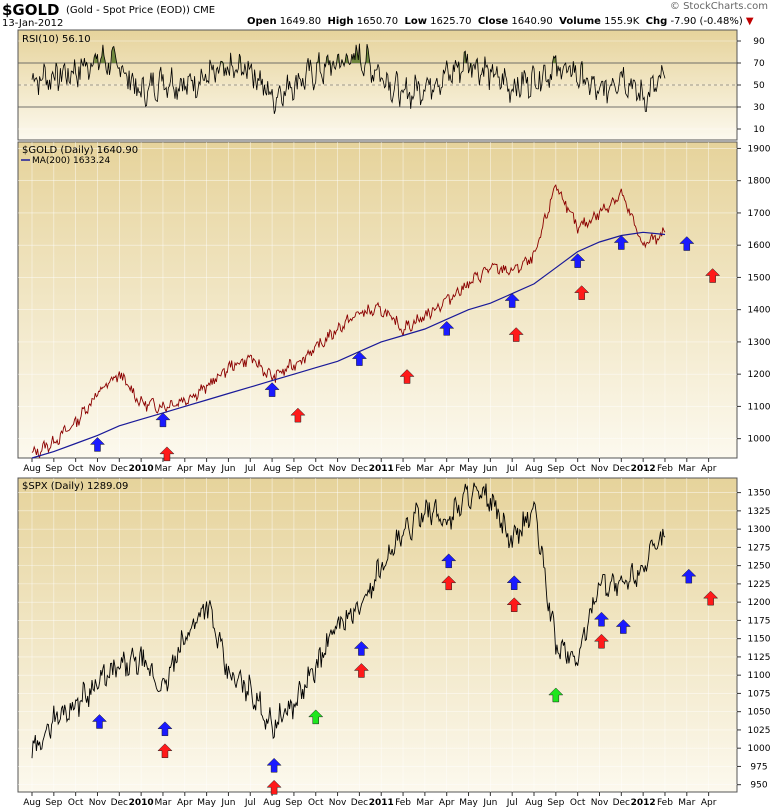  Describe the element at coordinates (80, 150) in the screenshot. I see `gold-legend: $GOLD (Daily) 1640.90` at that location.